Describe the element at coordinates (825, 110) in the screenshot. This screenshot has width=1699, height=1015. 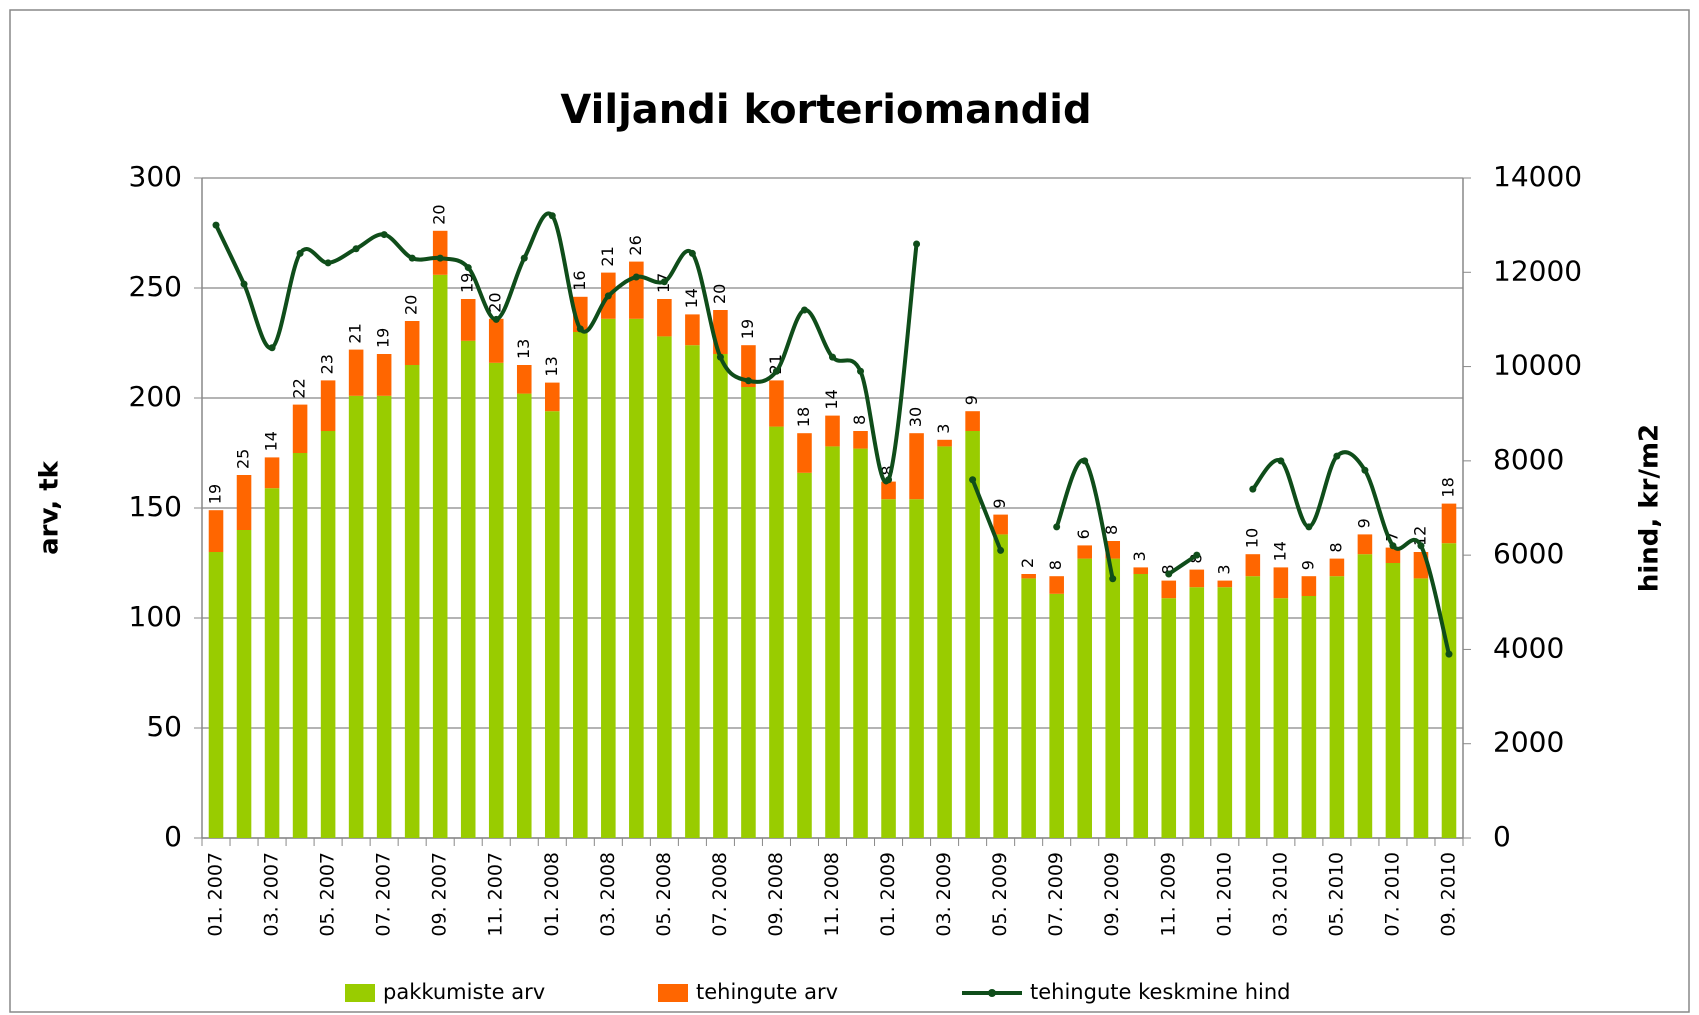
I see `chart-title: Viljandi korteriomandid` at that location.